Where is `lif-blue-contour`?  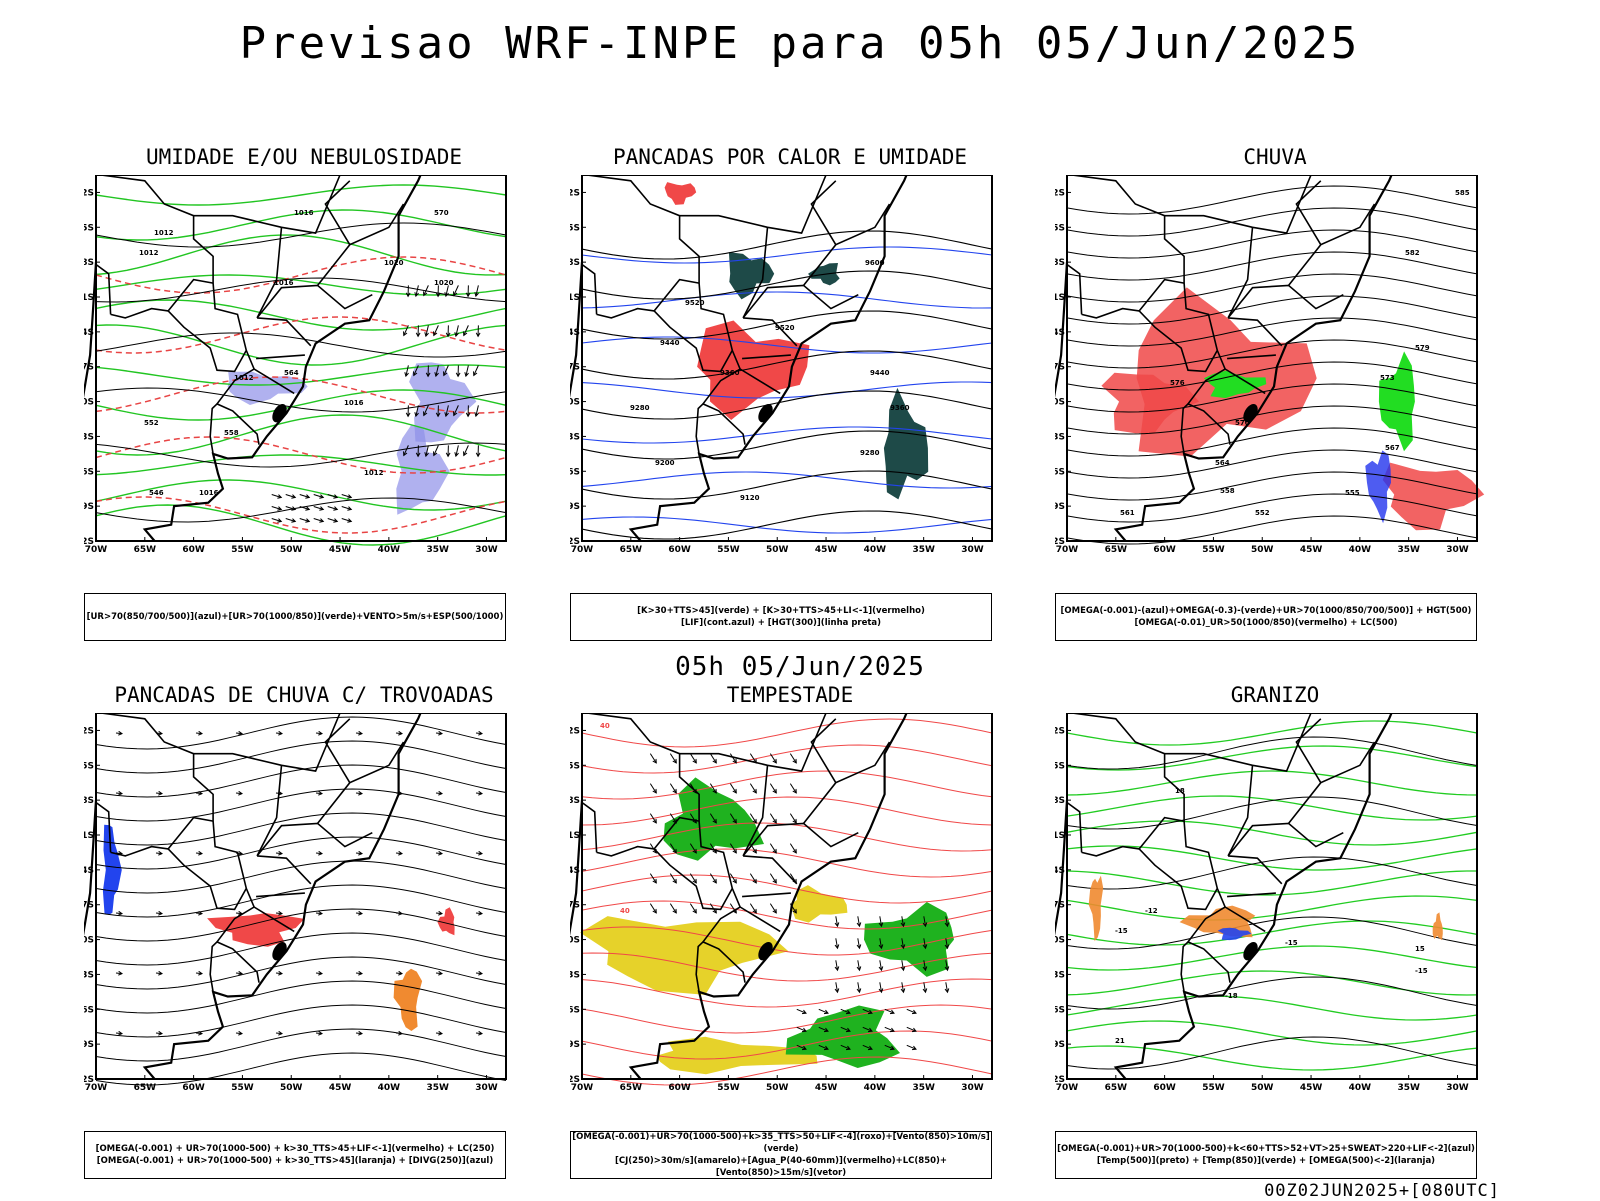 lif-blue-contour is located at coordinates (787, 525).